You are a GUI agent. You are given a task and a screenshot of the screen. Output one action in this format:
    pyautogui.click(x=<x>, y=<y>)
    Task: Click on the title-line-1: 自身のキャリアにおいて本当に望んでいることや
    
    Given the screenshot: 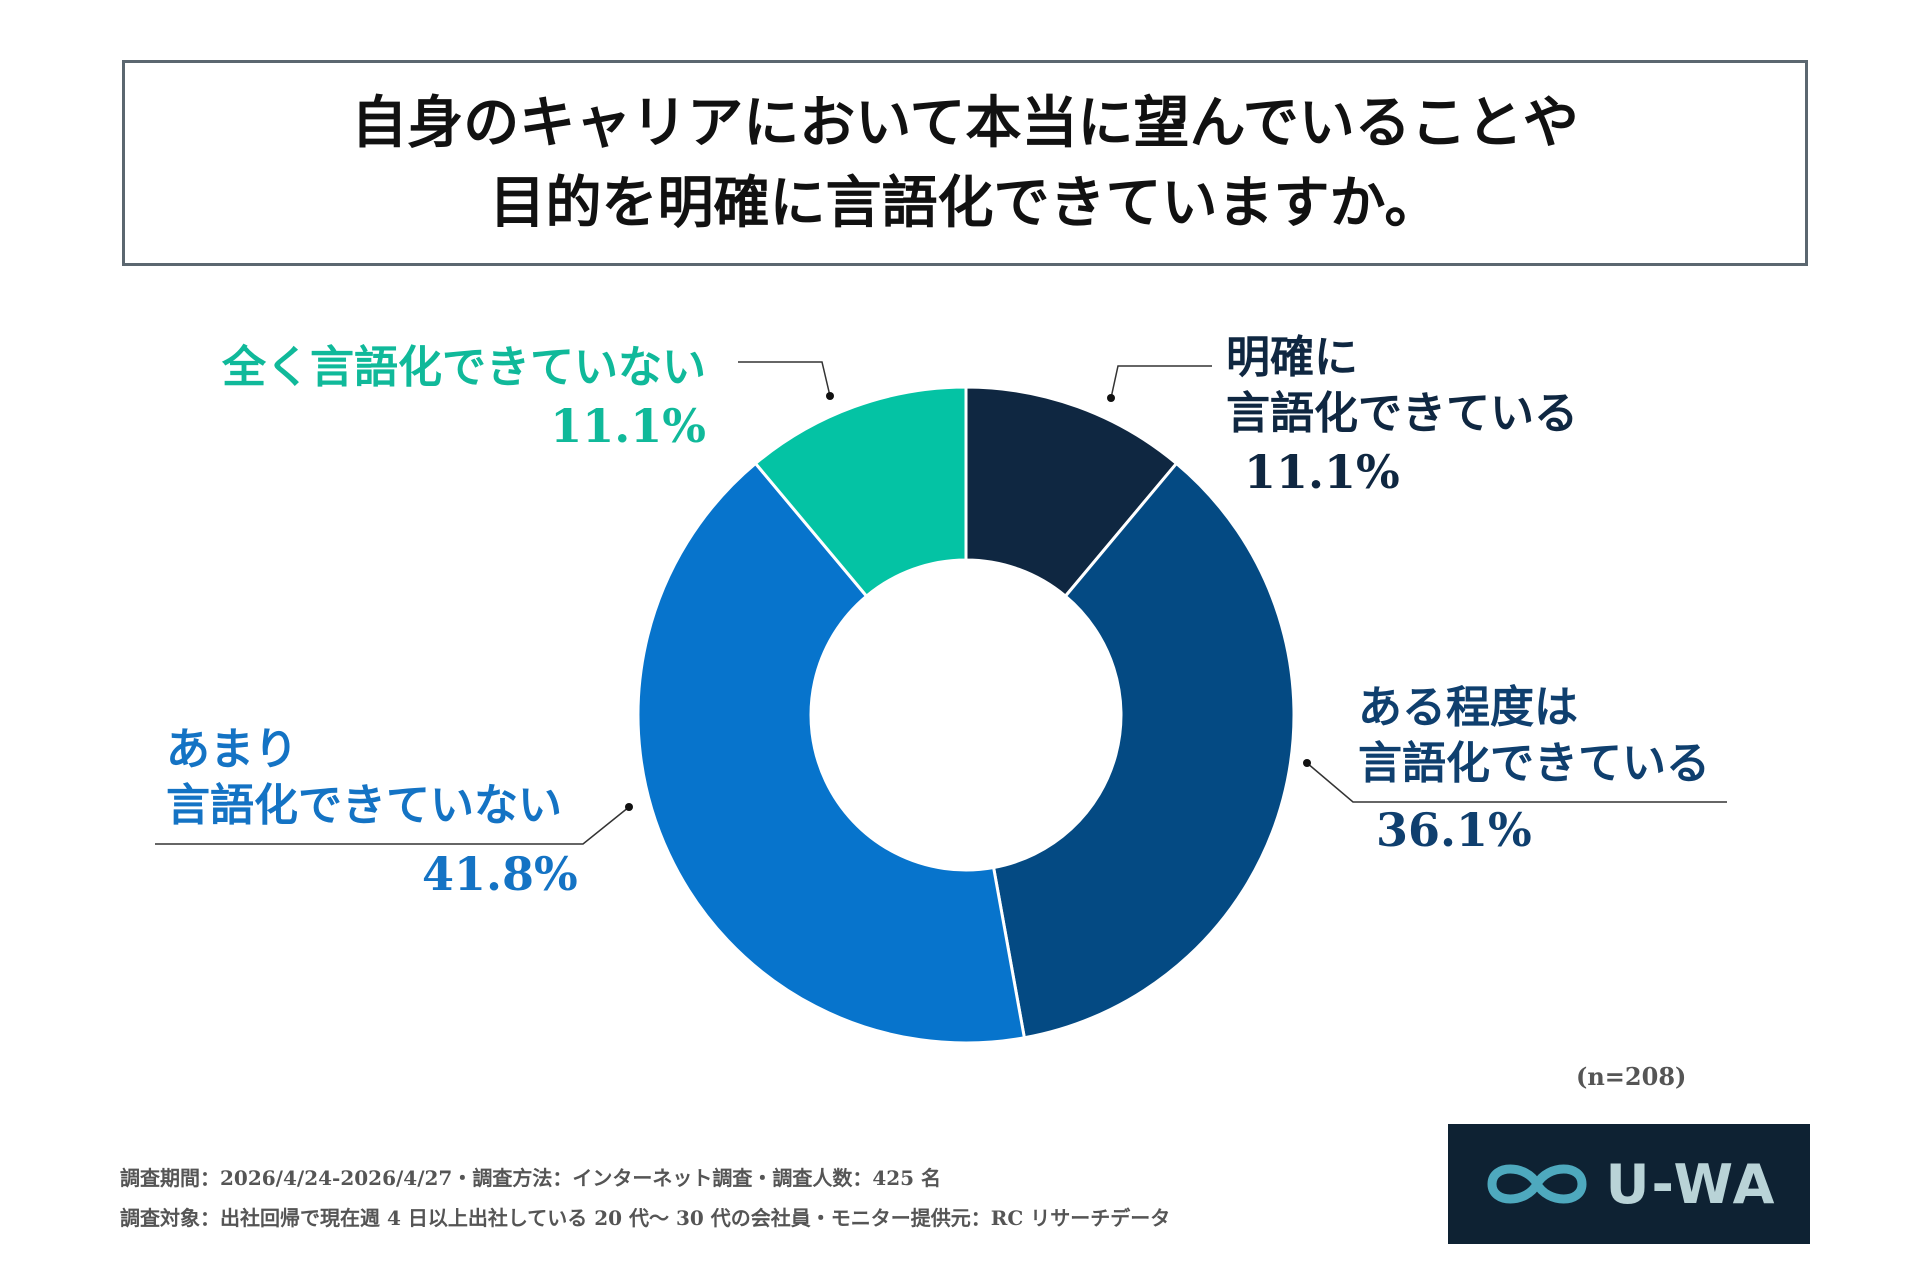 What is the action you would take?
    pyautogui.click(x=965, y=123)
    